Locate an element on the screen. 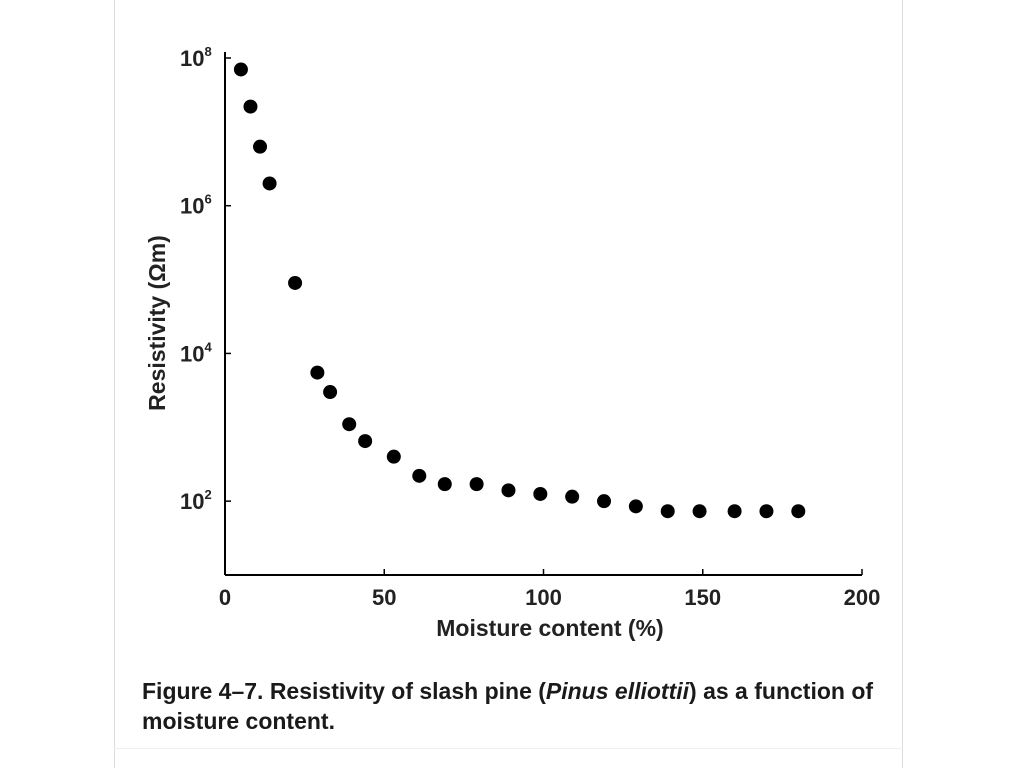 Image resolution: width=1024 pixels, height=768 pixels. y-tick-label: 10⁴ is located at coordinates (196, 352).